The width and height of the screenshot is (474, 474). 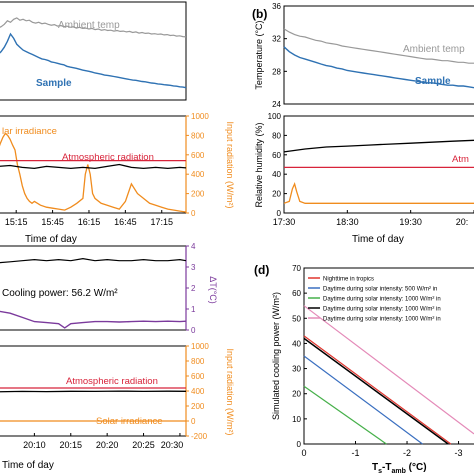 I want to click on c-top-ylabel: ΔT(°C), so click(x=213, y=290).